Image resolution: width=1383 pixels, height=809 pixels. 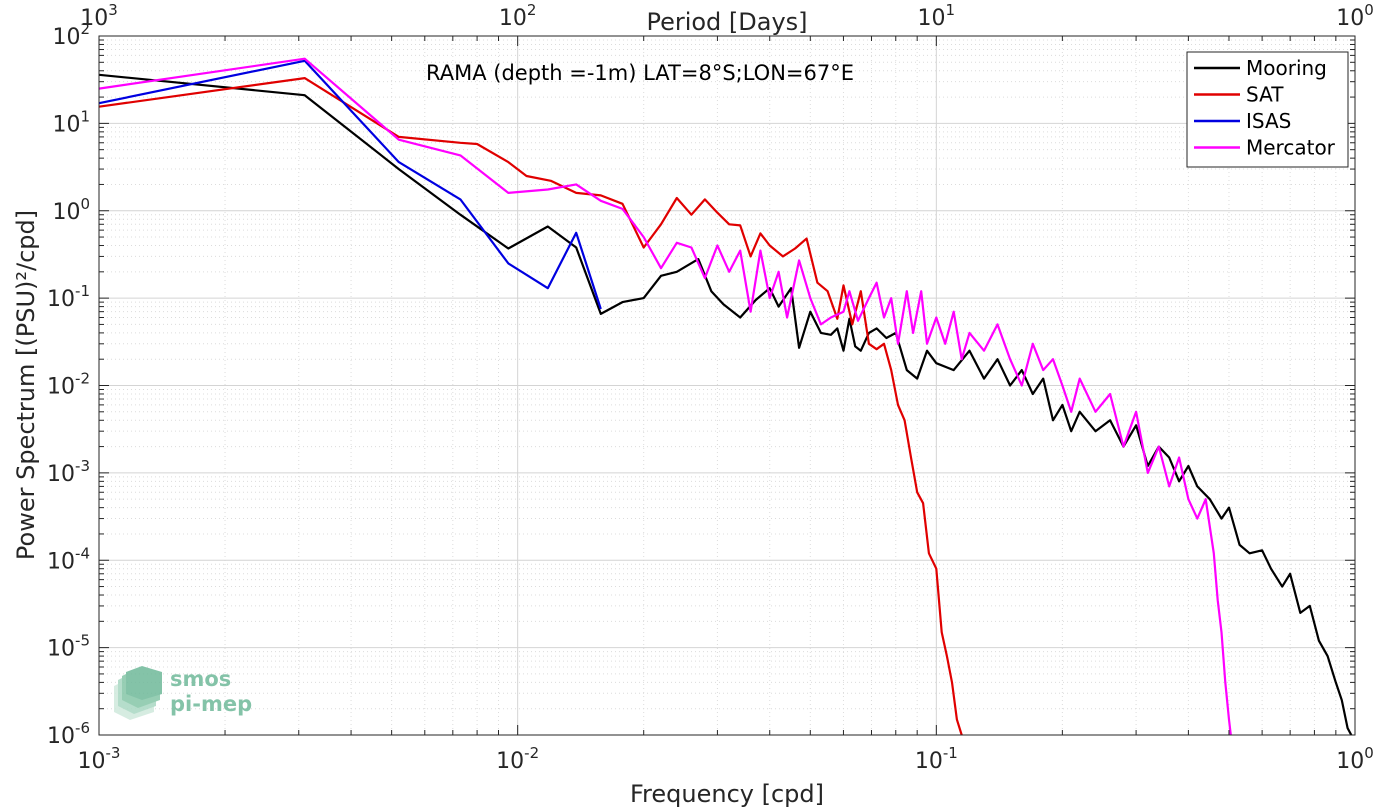 What do you see at coordinates (517, 759) in the screenshot?
I see `x-tick-label: 10⁻²` at bounding box center [517, 759].